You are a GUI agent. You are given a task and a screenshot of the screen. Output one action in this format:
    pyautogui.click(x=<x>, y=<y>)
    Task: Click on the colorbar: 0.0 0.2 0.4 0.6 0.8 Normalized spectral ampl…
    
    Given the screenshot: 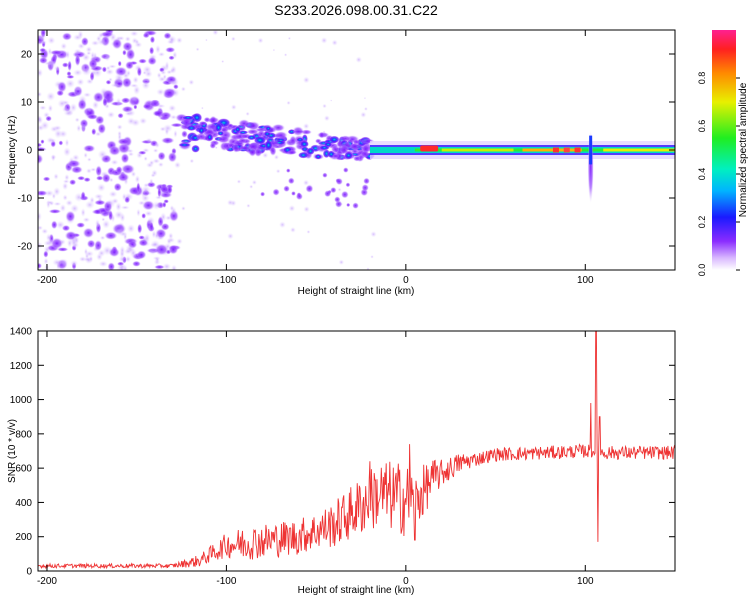 What is the action you would take?
    pyautogui.click(x=723, y=153)
    